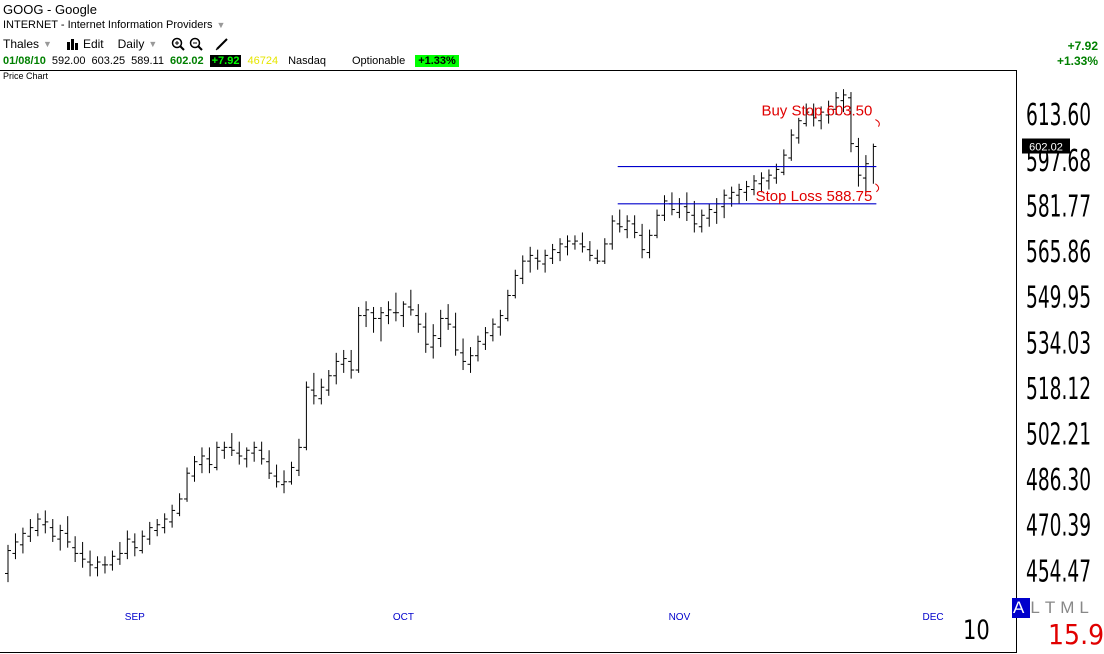 The height and width of the screenshot is (654, 1104). What do you see at coordinates (877, 123) in the screenshot?
I see `buy-stop-bracket` at bounding box center [877, 123].